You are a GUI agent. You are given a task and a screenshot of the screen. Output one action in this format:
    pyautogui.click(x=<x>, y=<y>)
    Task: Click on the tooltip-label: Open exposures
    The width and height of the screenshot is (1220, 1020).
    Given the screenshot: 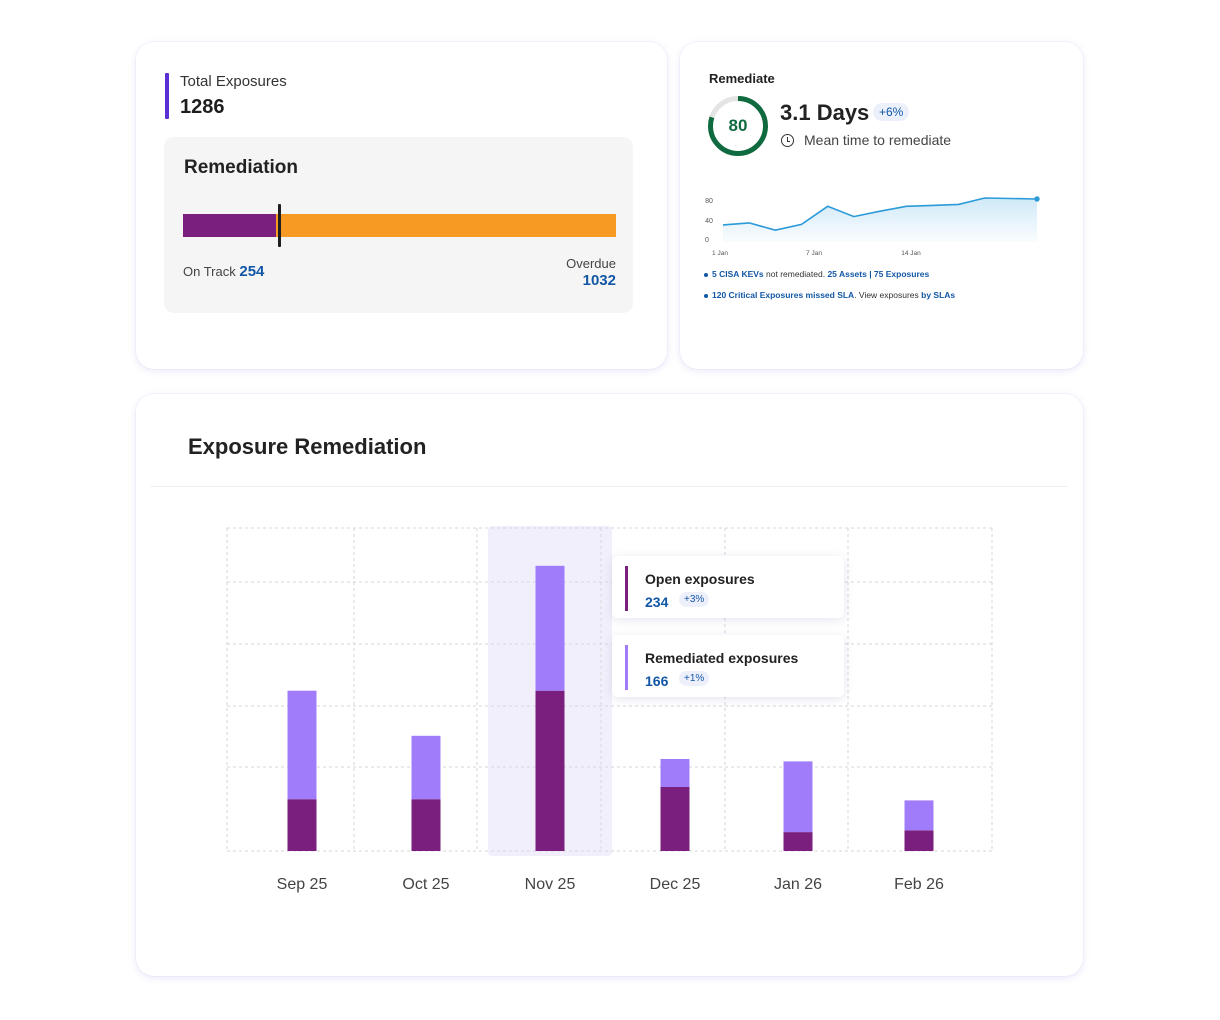 What is the action you would take?
    pyautogui.click(x=700, y=579)
    